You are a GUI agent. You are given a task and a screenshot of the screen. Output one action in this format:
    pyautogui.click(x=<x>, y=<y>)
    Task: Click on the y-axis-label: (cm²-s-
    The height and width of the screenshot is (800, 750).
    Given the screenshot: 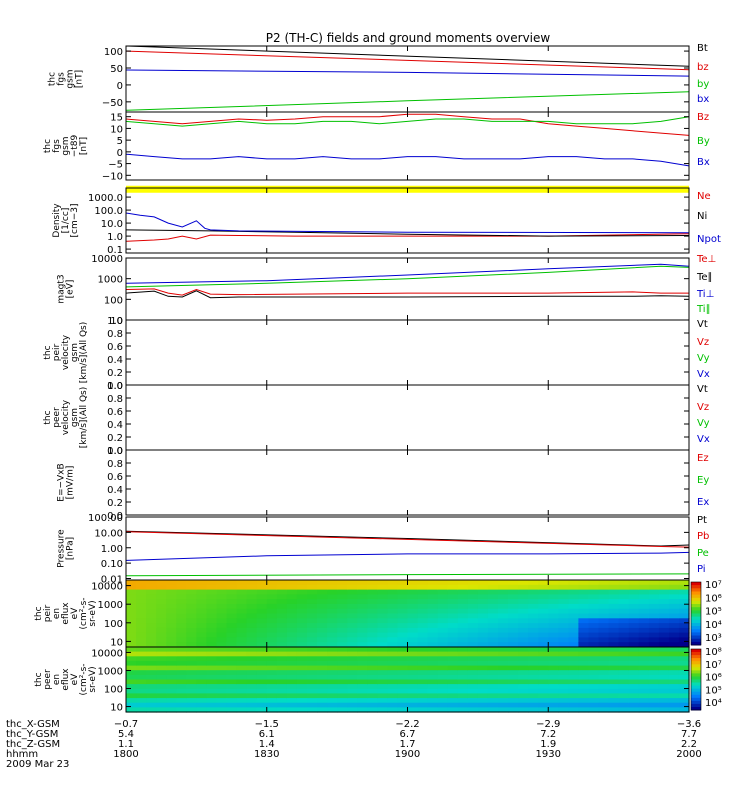 What is the action you would take?
    pyautogui.click(x=84, y=679)
    